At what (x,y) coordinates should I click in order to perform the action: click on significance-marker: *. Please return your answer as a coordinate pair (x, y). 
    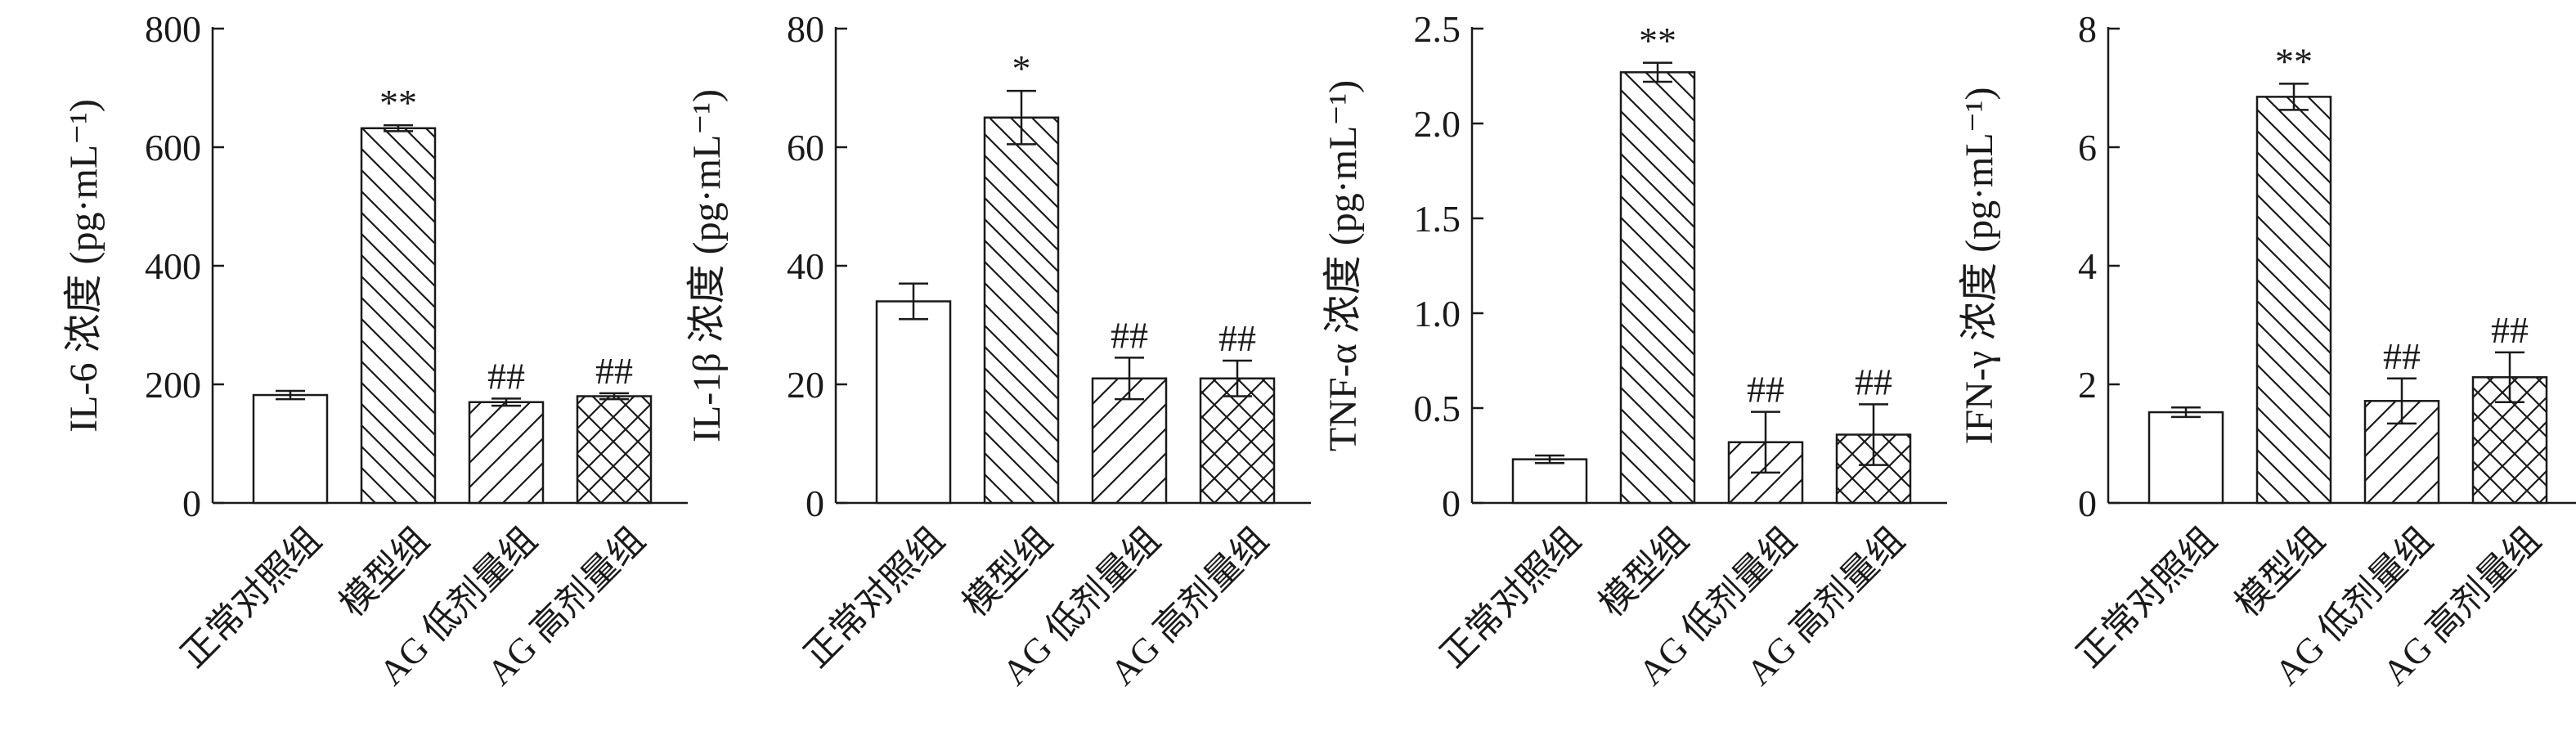
    Looking at the image, I should click on (1022, 68).